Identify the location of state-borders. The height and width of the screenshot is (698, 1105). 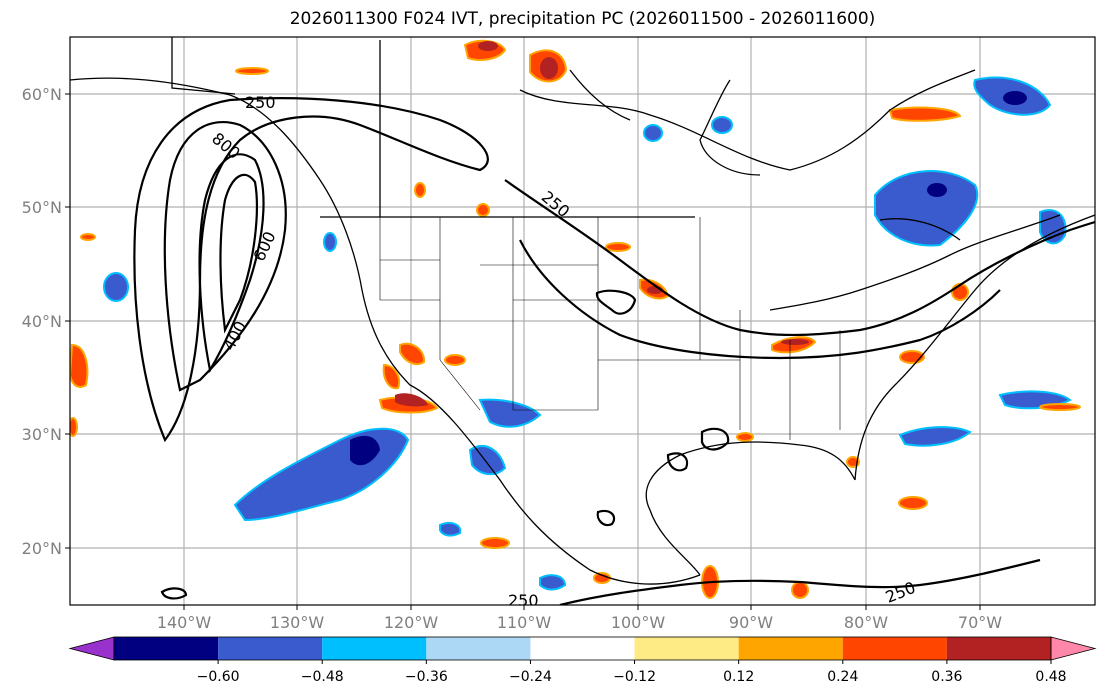
(610, 328).